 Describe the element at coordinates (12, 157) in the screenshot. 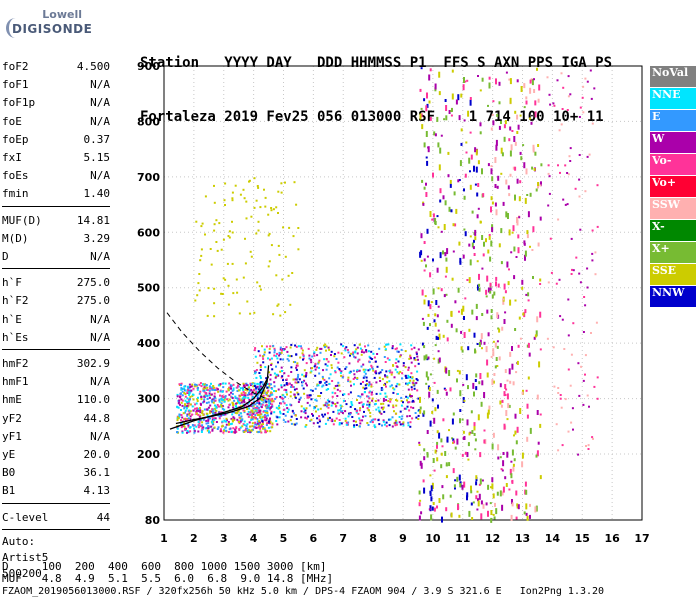

I see `param-label: fxI` at that location.